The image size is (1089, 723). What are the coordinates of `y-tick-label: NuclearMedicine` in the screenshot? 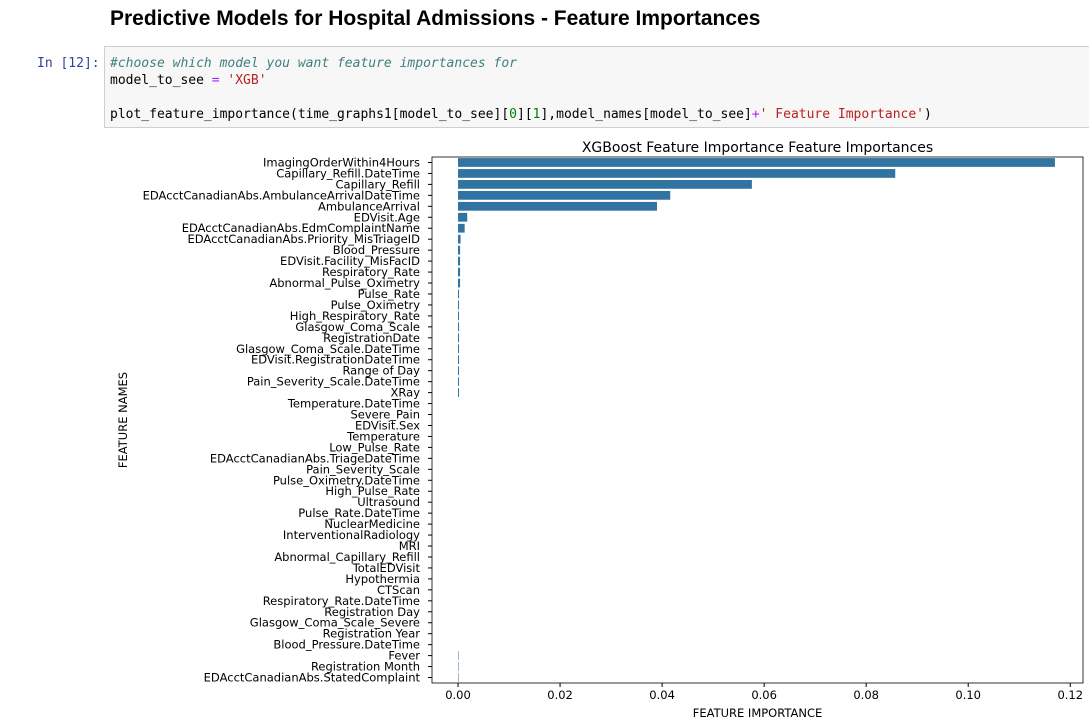 It's located at (372, 524).